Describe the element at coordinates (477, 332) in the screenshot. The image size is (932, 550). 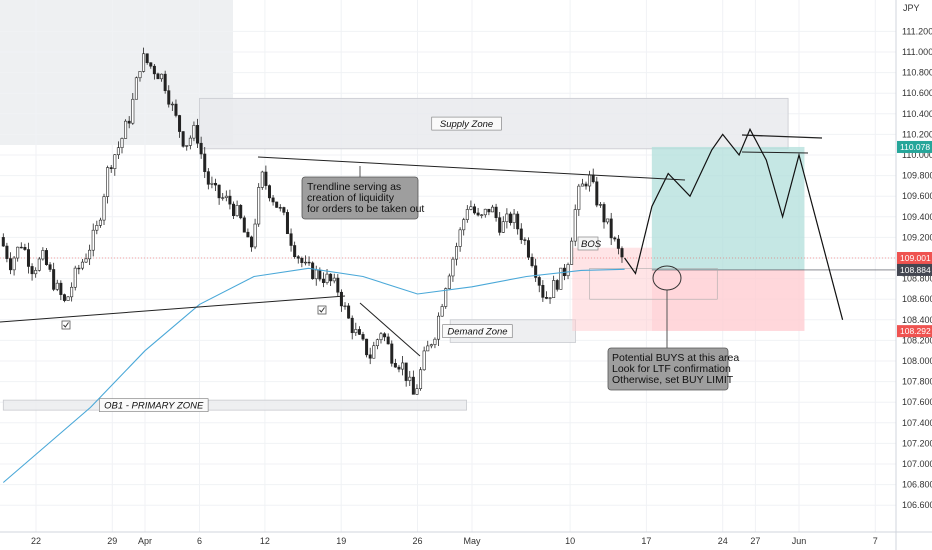
I see `zone-label: Demand Zone` at that location.